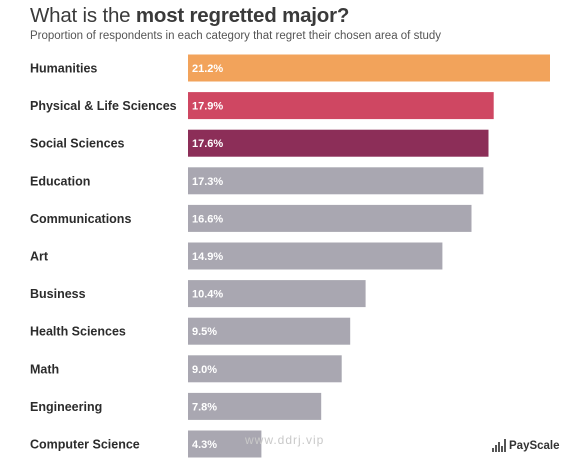 Image resolution: width=573 pixels, height=461 pixels. Describe the element at coordinates (44, 369) in the screenshot. I see `category-label: Math` at that location.